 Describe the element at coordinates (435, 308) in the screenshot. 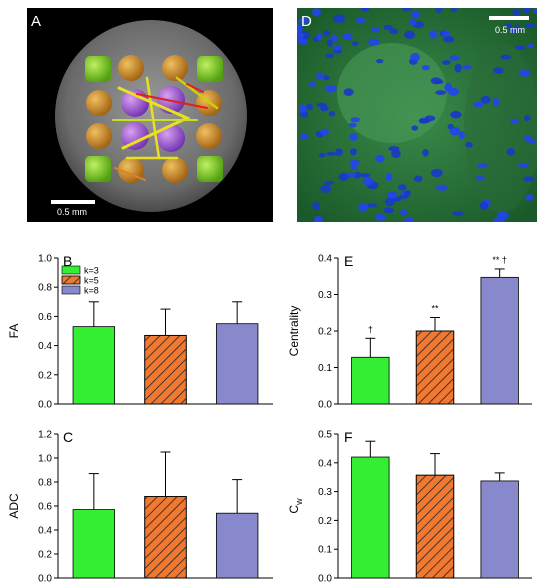

I see `significance-mark: **` at that location.